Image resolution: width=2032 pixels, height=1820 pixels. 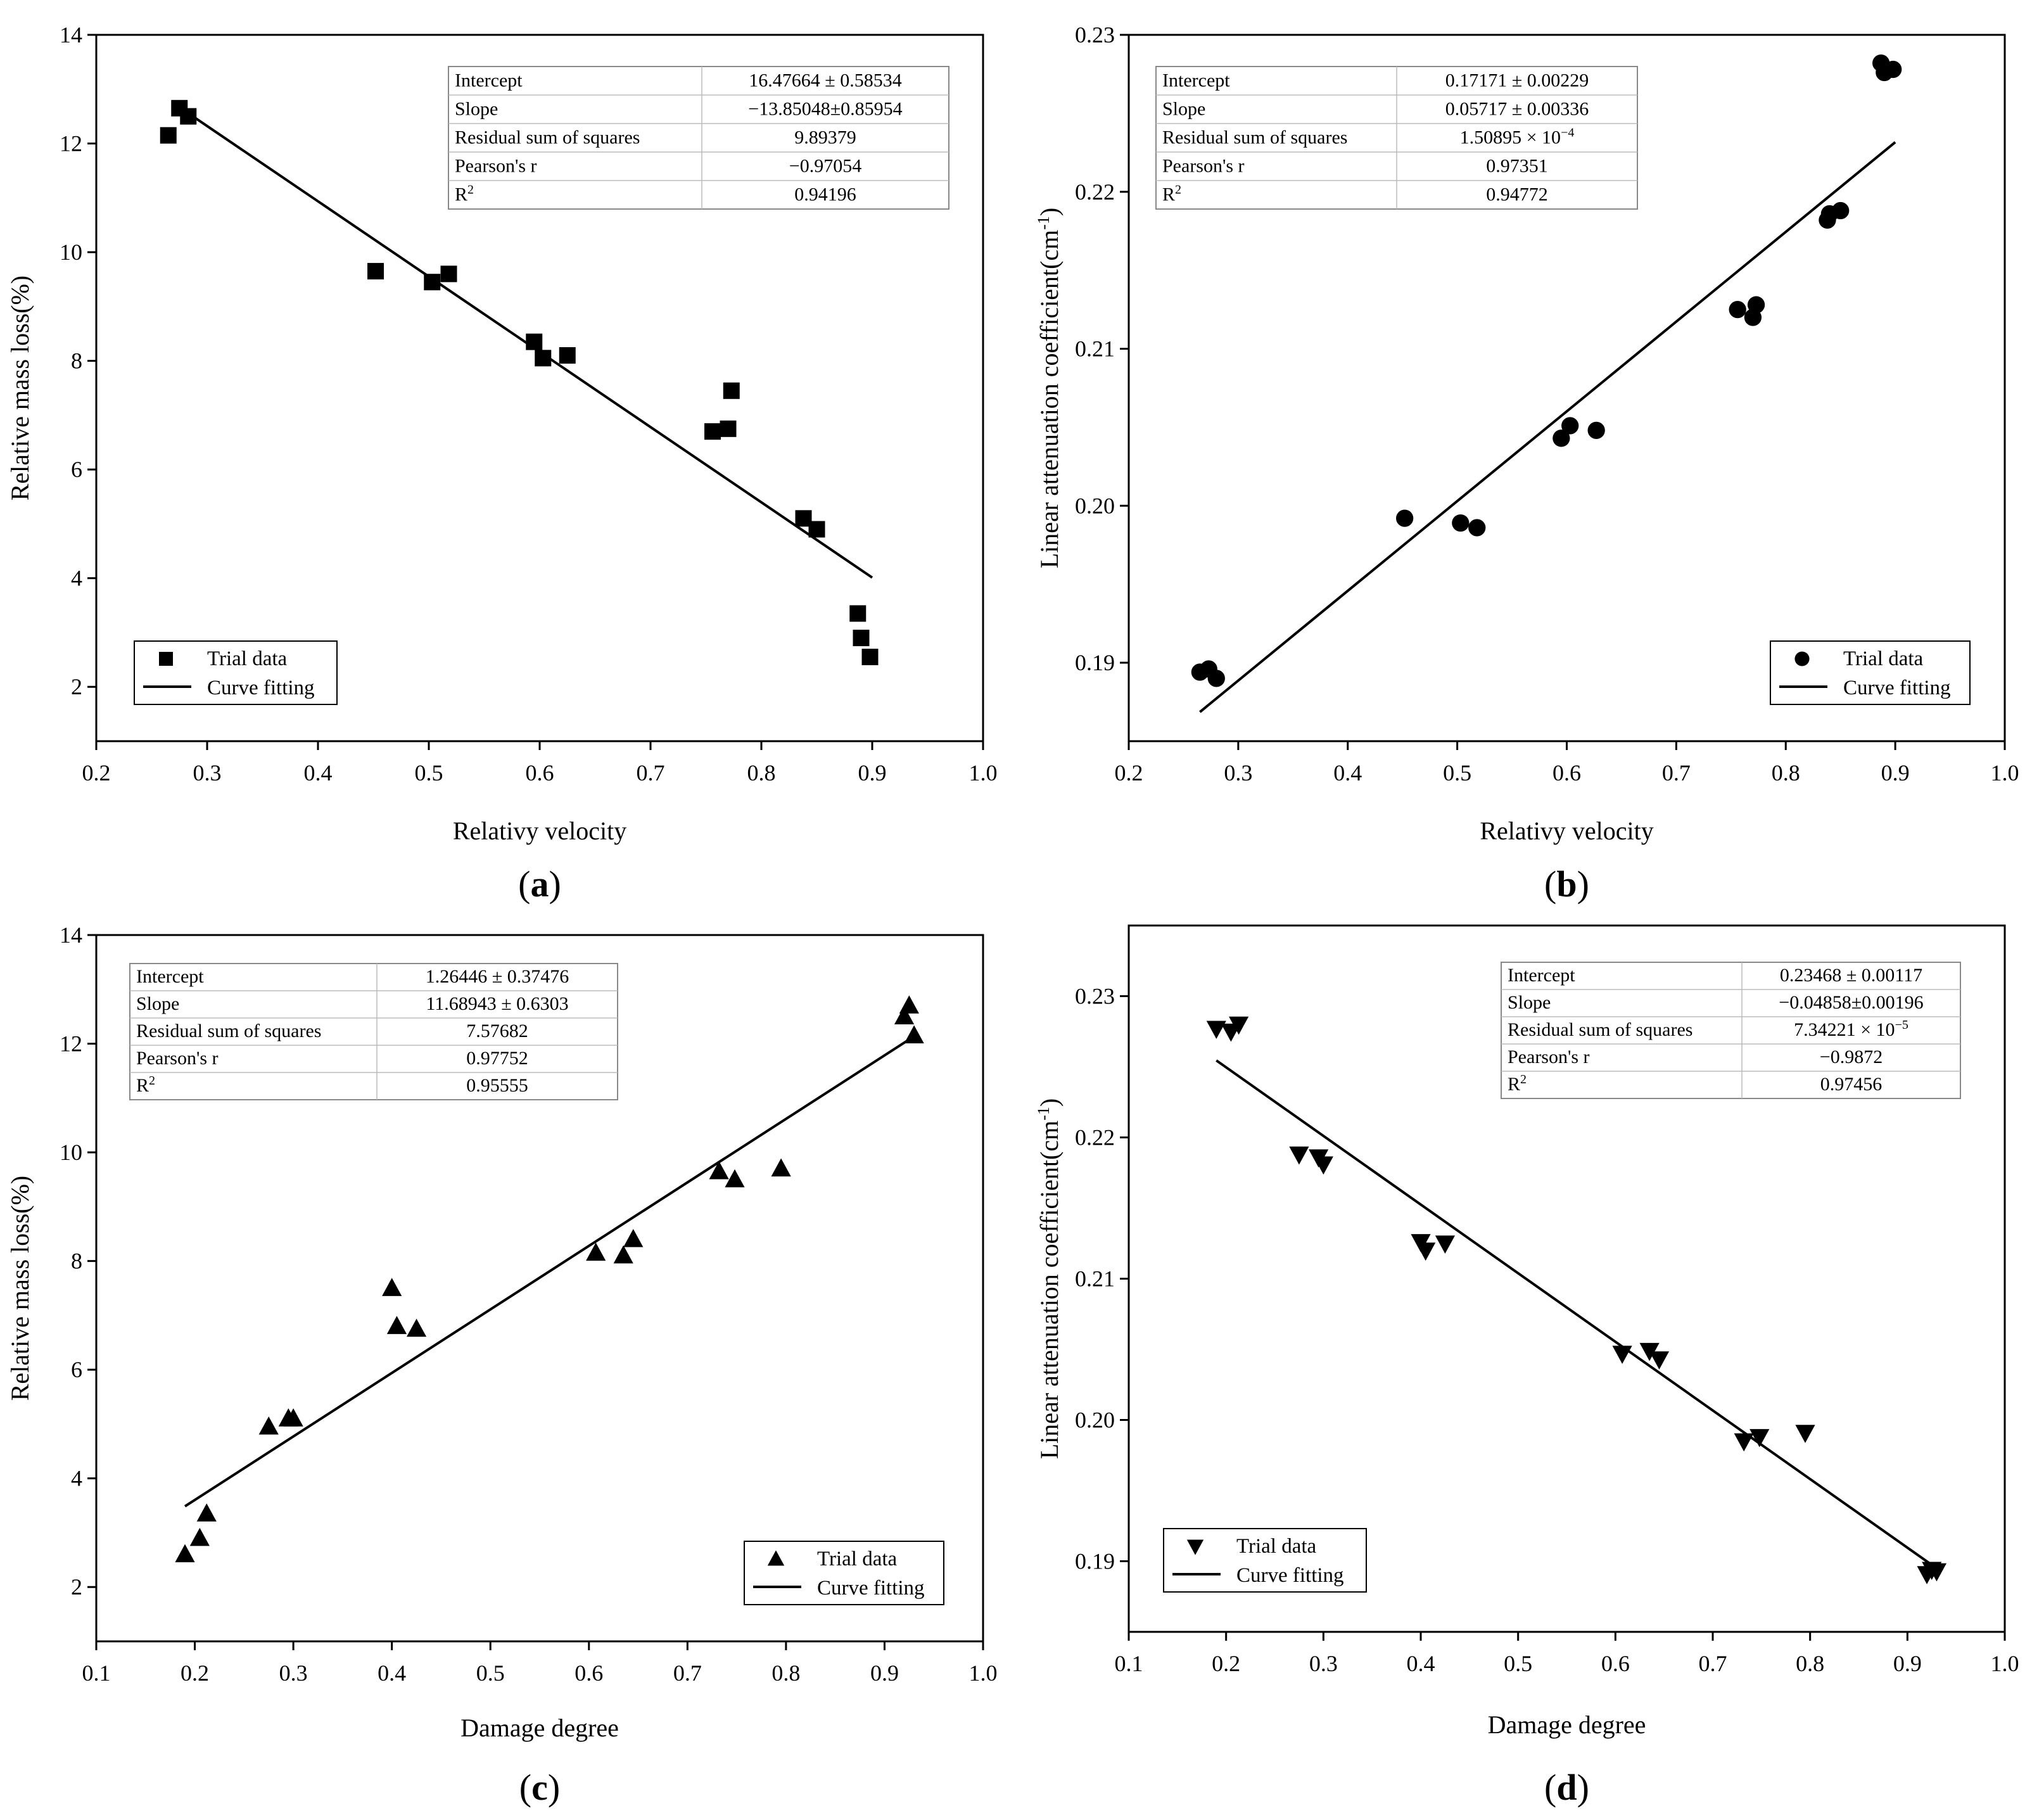 What do you see at coordinates (1518, 1663) in the screenshot?
I see `x-tick-label: 0.5` at bounding box center [1518, 1663].